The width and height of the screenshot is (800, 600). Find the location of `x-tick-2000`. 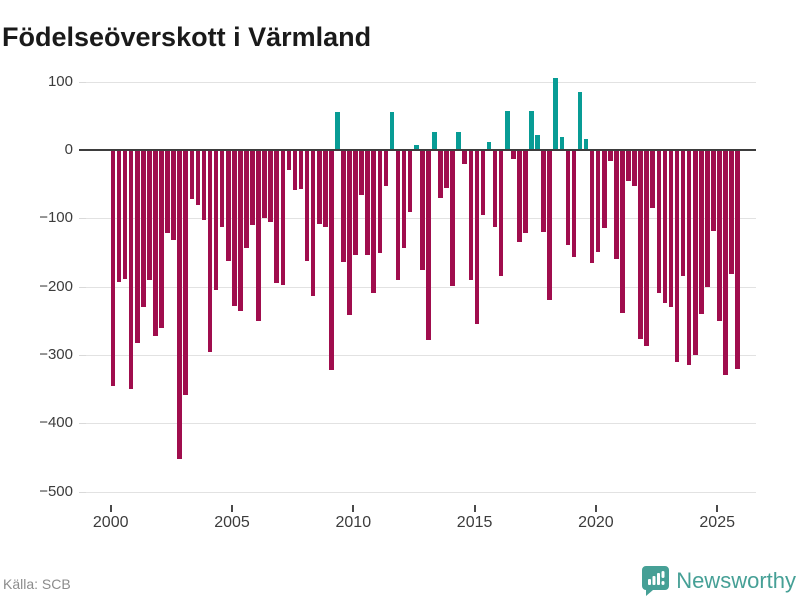

x-tick-2000 is located at coordinates (110, 508).